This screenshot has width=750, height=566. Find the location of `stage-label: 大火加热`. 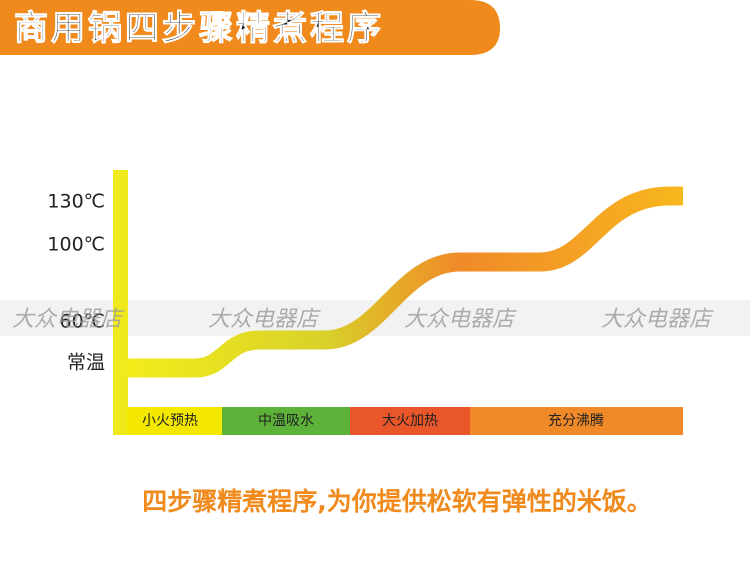

stage-label: 大火加热 is located at coordinates (410, 421).